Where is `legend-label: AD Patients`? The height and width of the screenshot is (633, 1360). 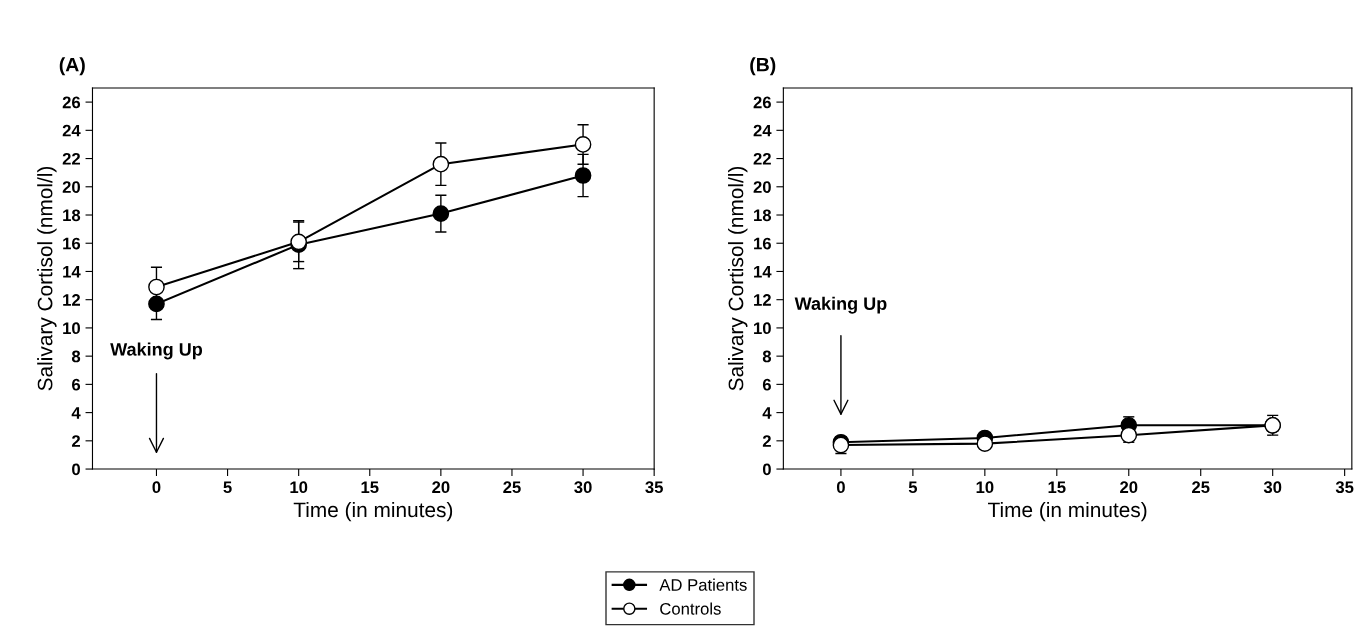 legend-label: AD Patients is located at coordinates (703, 584).